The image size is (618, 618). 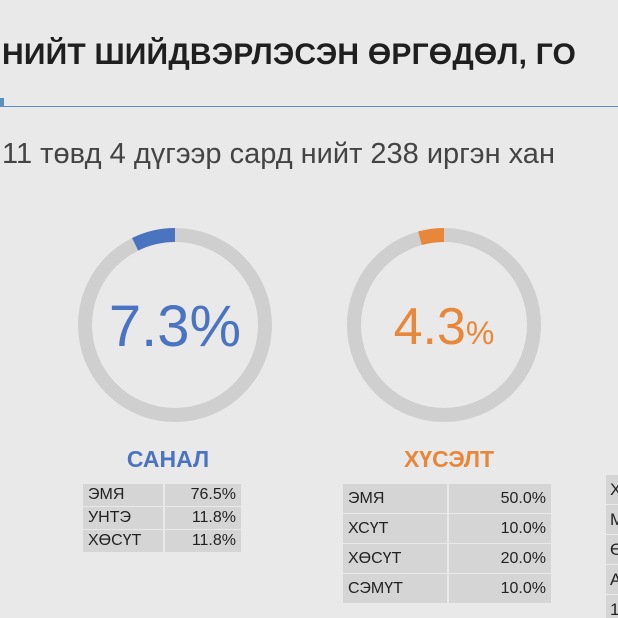 I want to click on donut-chart-sanal: 7.3%, so click(x=175, y=325).